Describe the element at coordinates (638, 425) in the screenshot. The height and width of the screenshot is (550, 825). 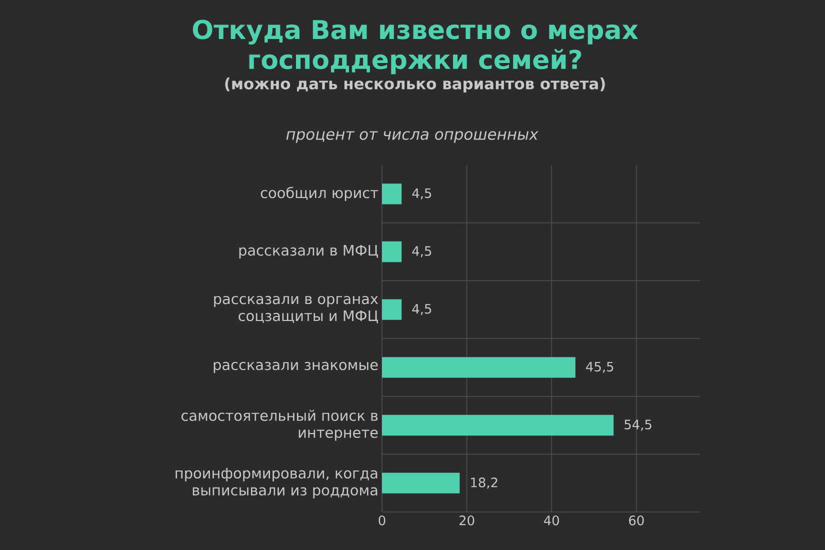
I see `data-label: 54,5` at that location.